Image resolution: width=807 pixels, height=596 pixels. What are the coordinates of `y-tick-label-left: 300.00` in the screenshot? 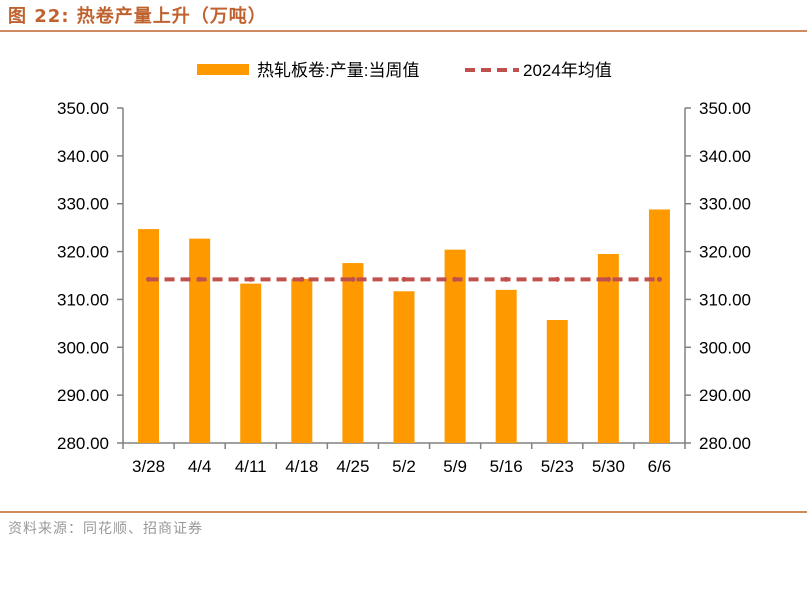 It's located at (83, 347).